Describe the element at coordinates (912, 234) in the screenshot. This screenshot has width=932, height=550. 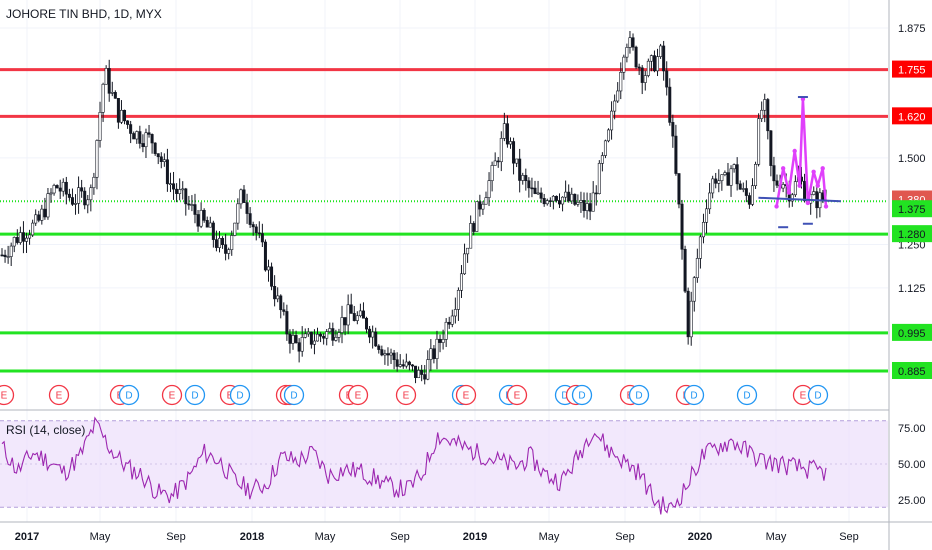
I see `price-label: 1.280` at that location.